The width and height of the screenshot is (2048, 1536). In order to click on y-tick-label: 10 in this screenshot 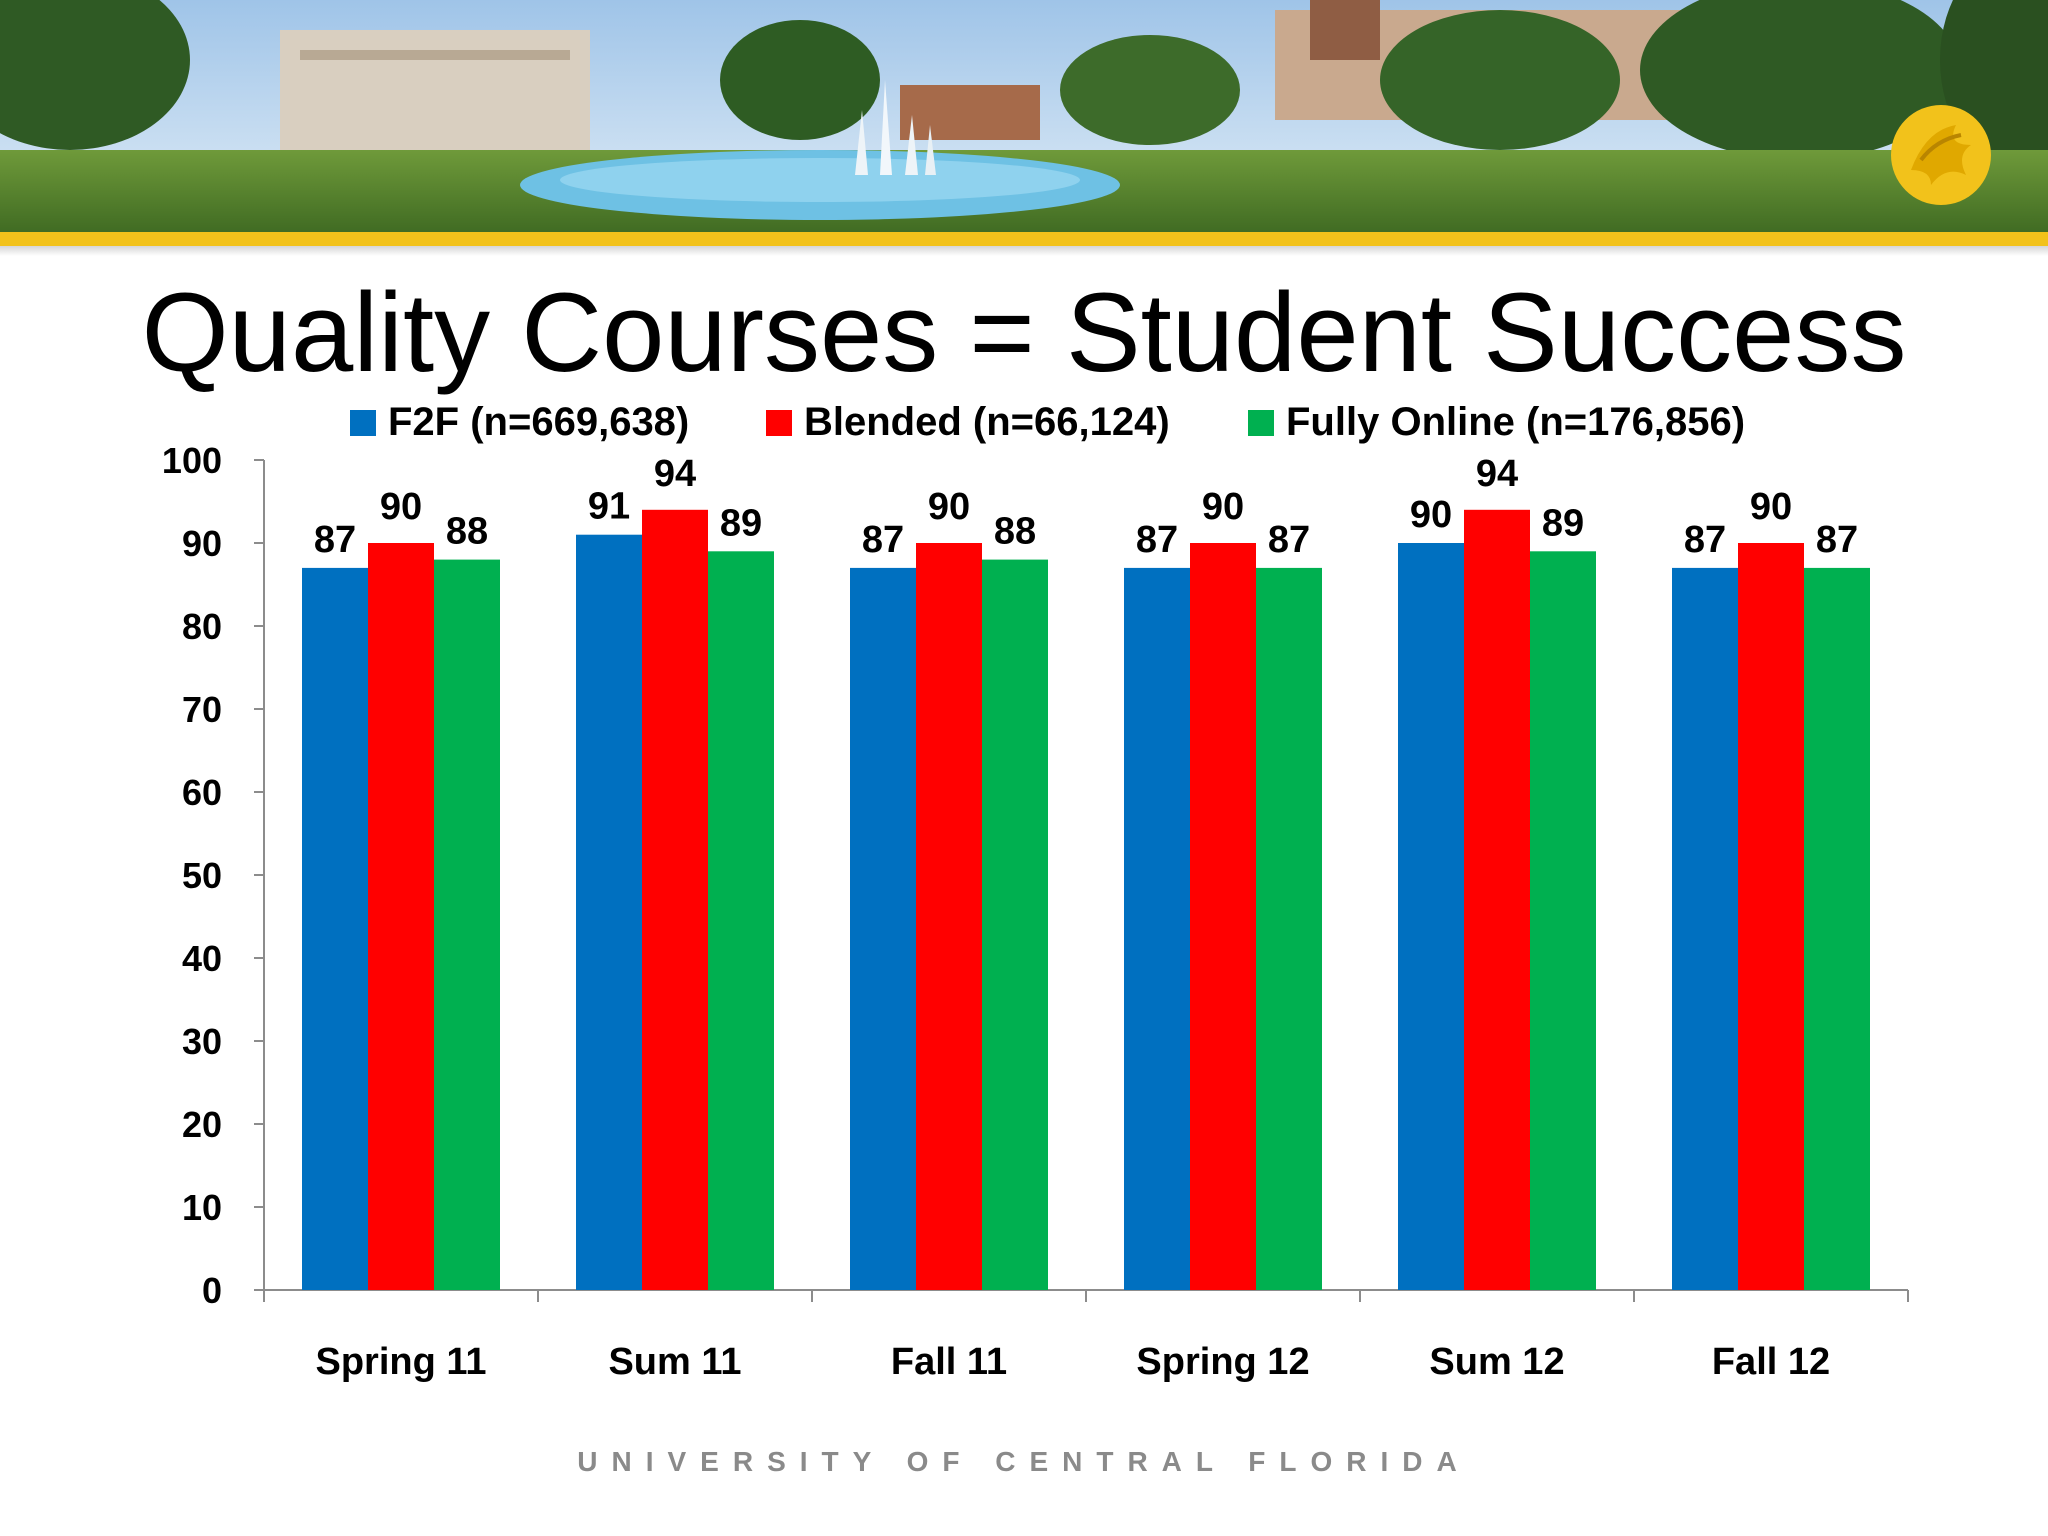, I will do `click(202, 1207)`.